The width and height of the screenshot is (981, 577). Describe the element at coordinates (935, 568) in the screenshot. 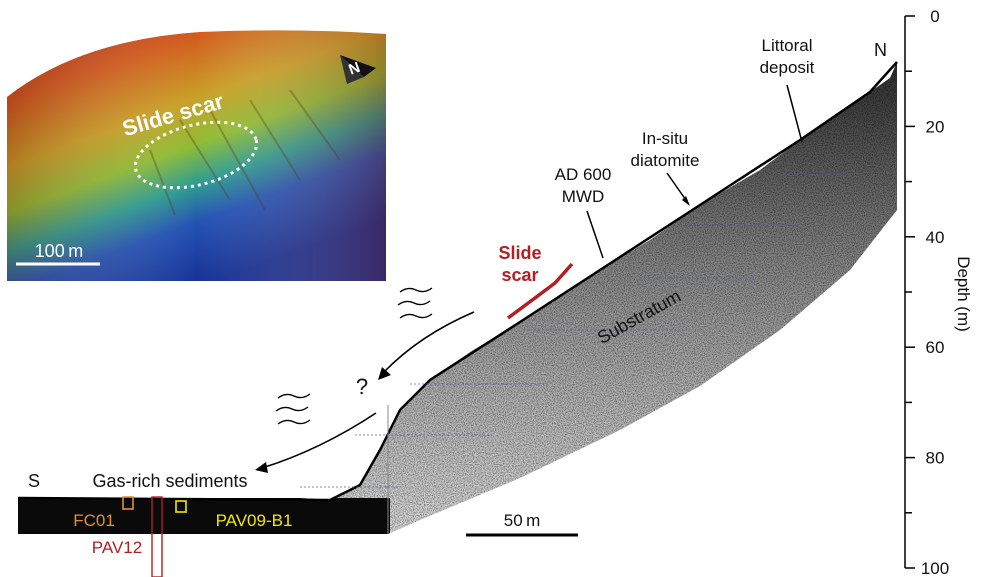

I see `depth-tick-label: 100` at that location.